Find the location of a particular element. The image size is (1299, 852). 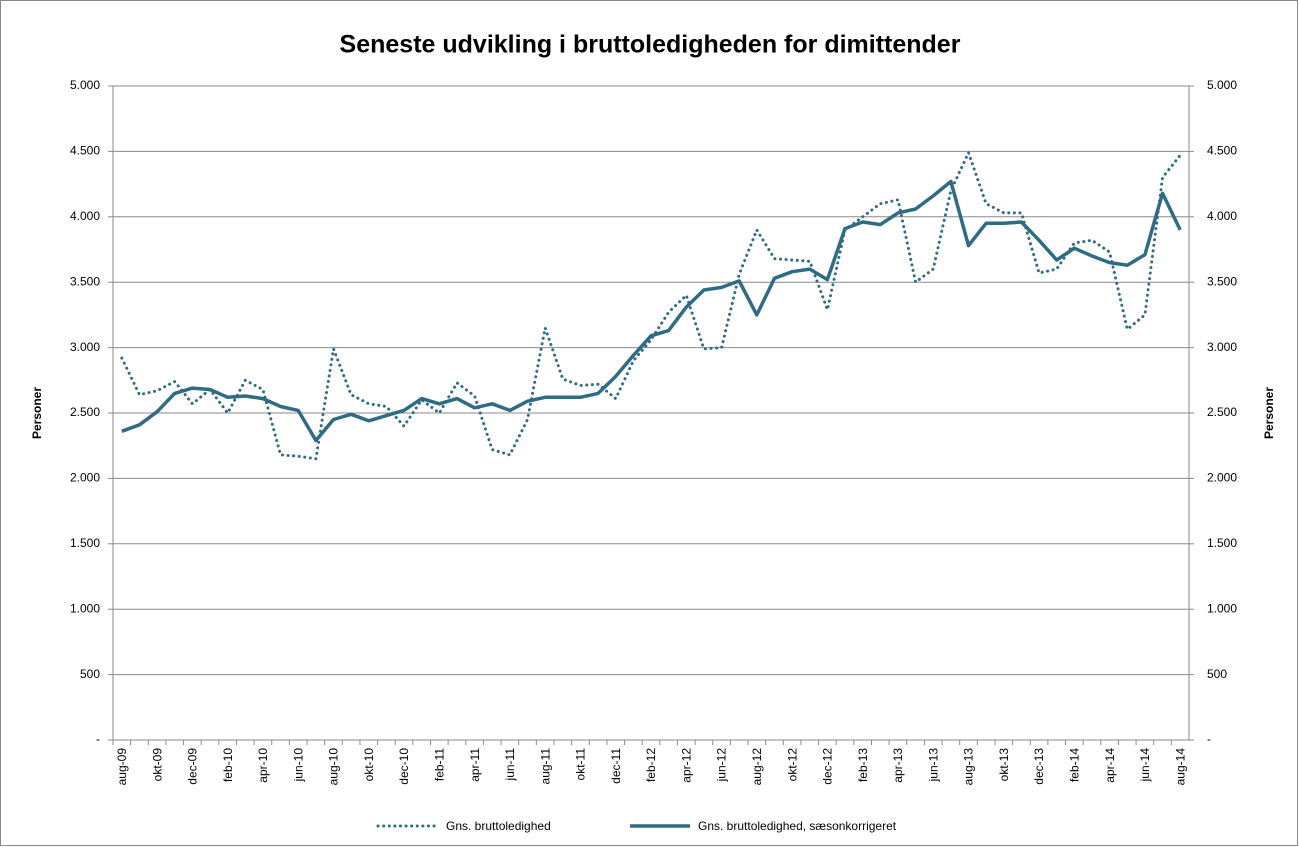

x-tick-label: feb-14 is located at coordinates (1075, 765).